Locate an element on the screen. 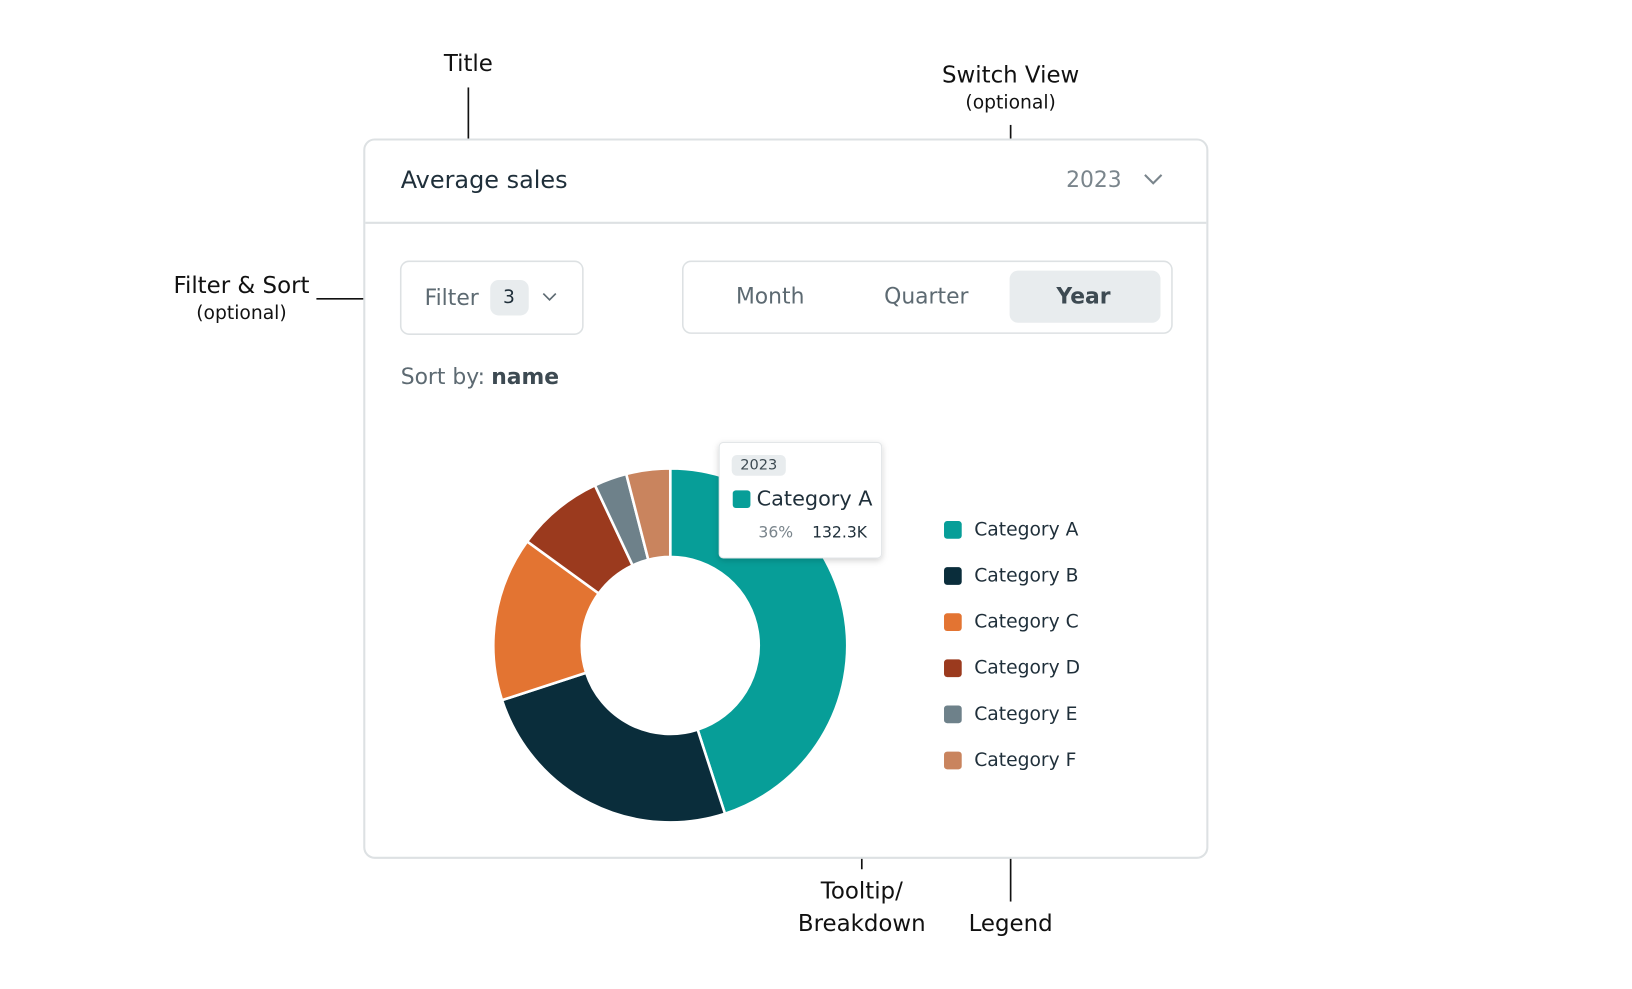 The height and width of the screenshot is (989, 1632). period-select: 2023 is located at coordinates (1094, 180).